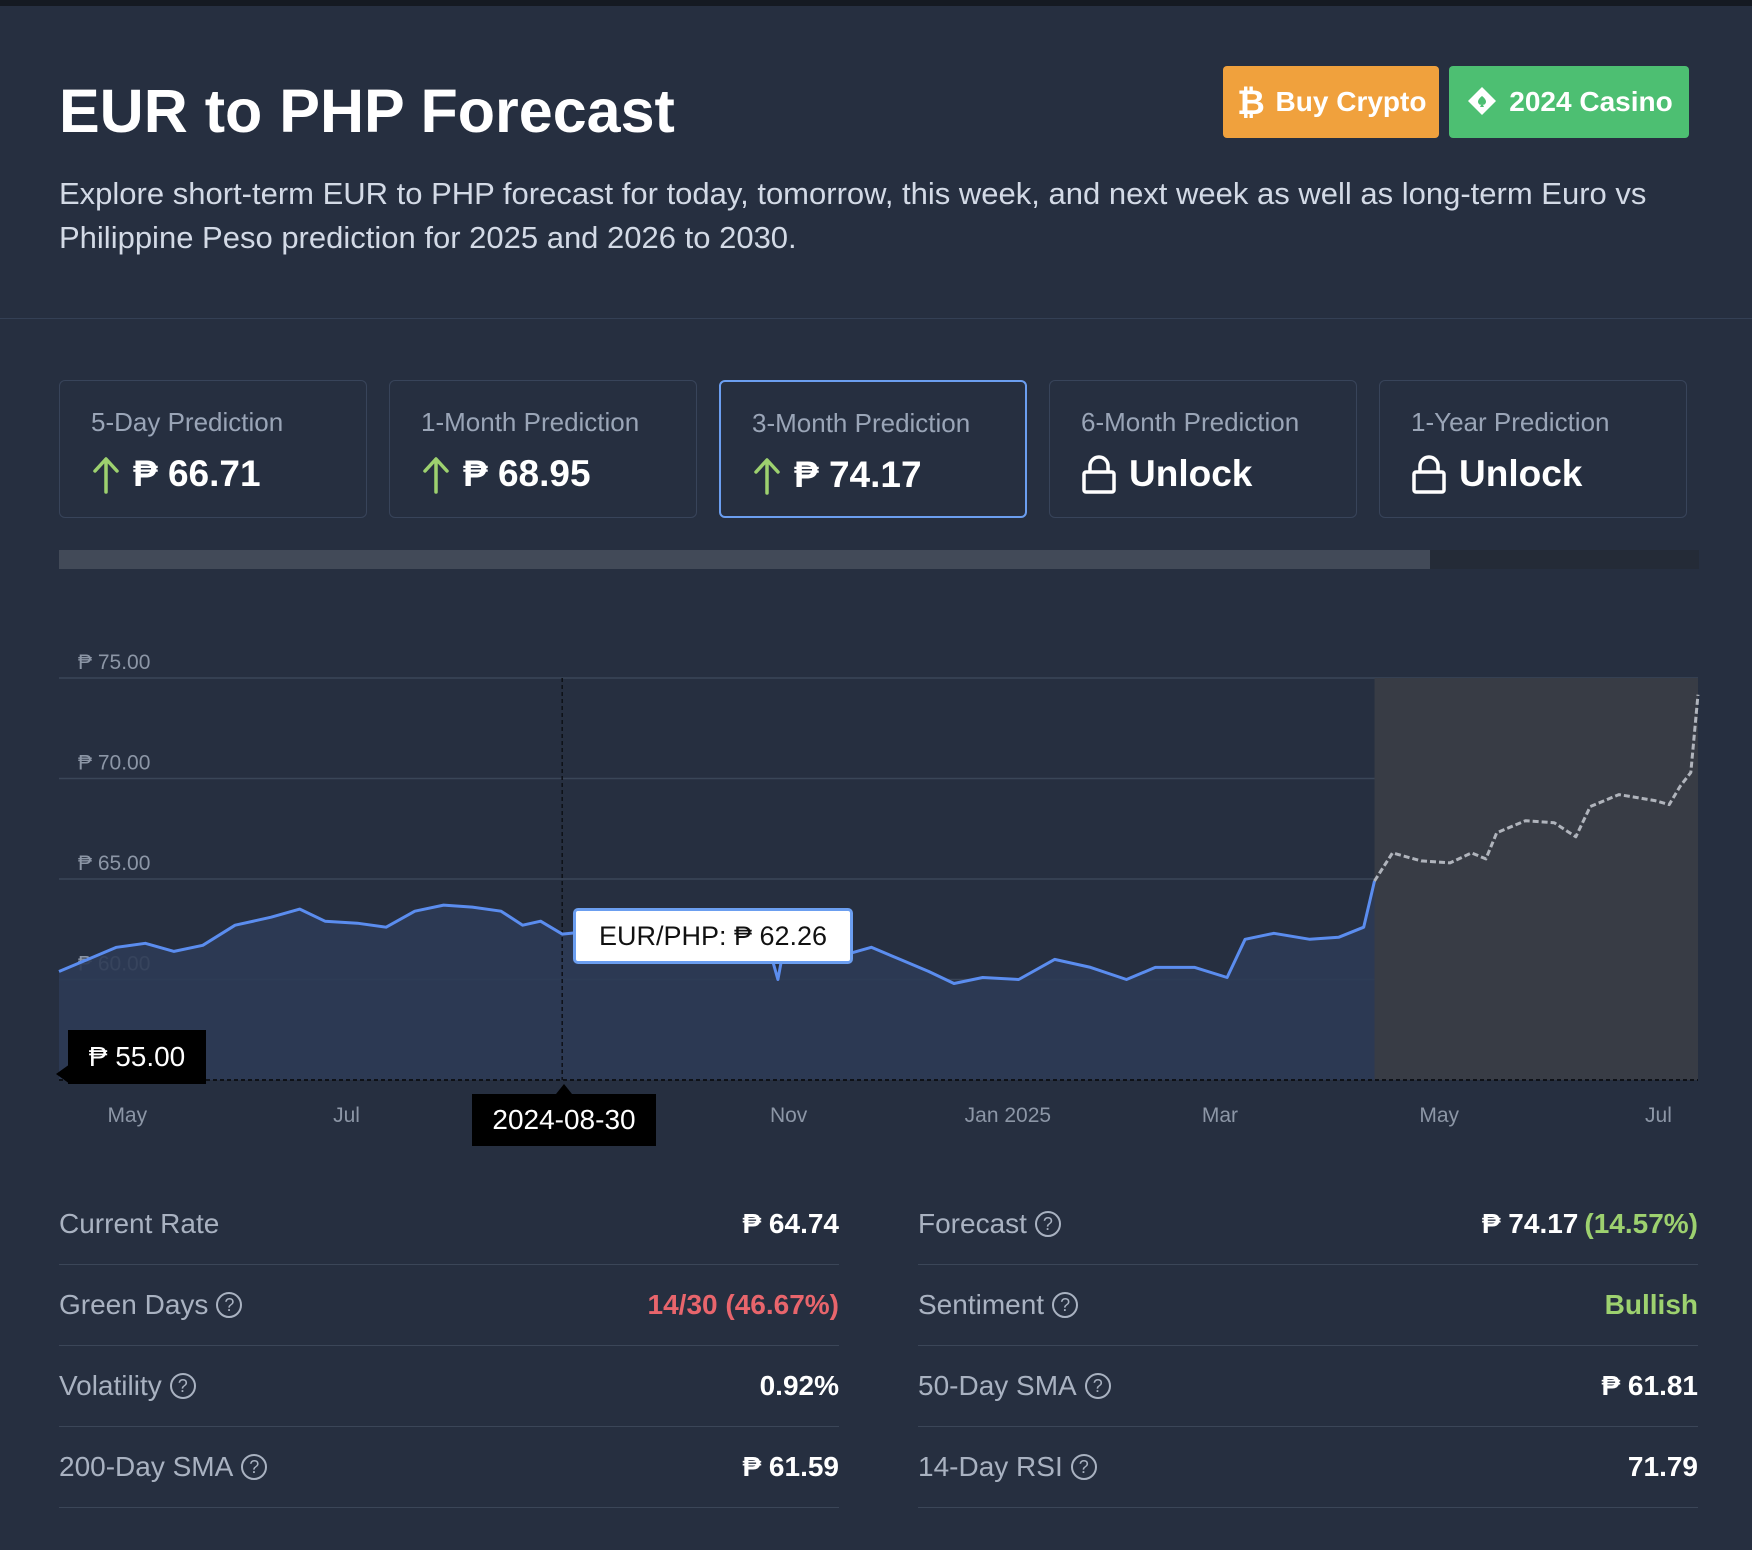 This screenshot has width=1752, height=1550. Describe the element at coordinates (1510, 422) in the screenshot. I see `prediction-card-label: 1-Year Prediction` at that location.